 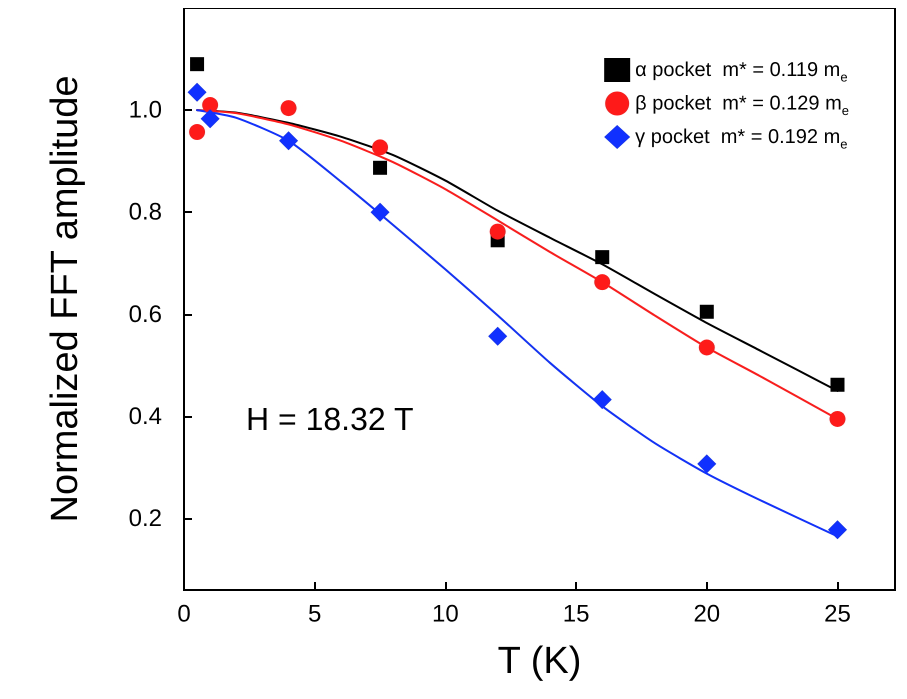 I want to click on x-axis-title: T (K), so click(x=540, y=661).